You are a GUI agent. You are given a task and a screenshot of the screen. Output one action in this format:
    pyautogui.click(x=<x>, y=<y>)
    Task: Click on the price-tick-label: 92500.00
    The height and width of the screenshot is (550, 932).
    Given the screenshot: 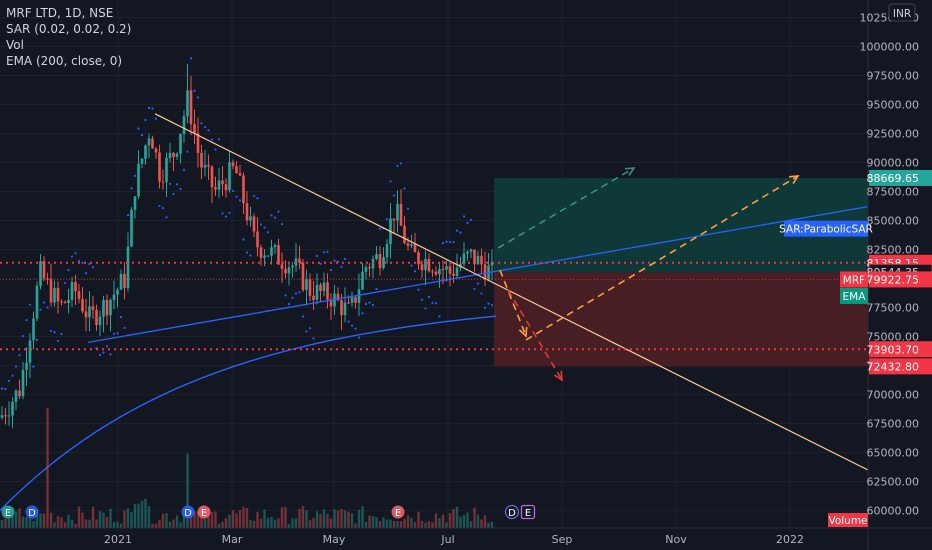 What is the action you would take?
    pyautogui.click(x=893, y=134)
    